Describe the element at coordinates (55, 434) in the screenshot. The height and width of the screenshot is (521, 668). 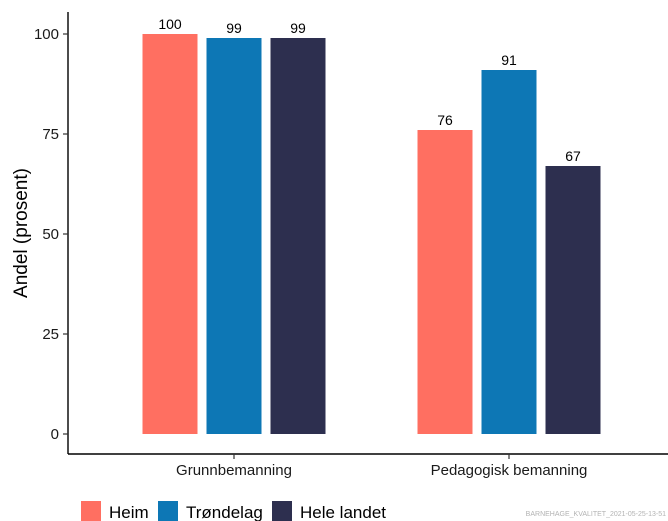
I see `y-tick-label: 0` at that location.